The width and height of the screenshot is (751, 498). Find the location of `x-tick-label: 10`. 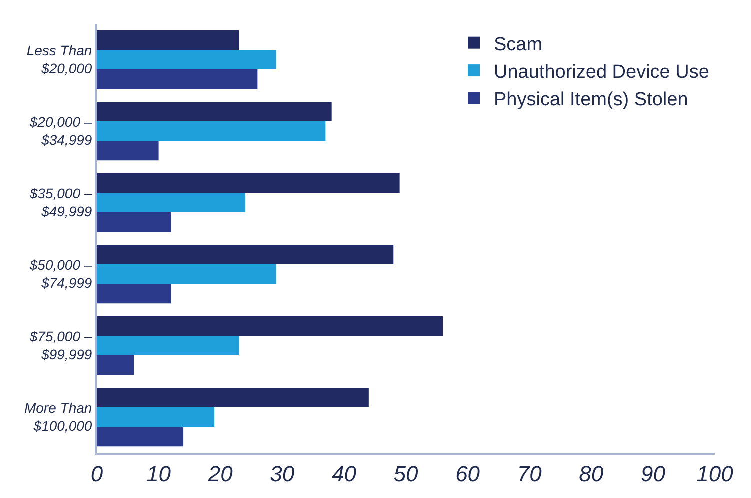

x-tick-label: 10 is located at coordinates (159, 473).